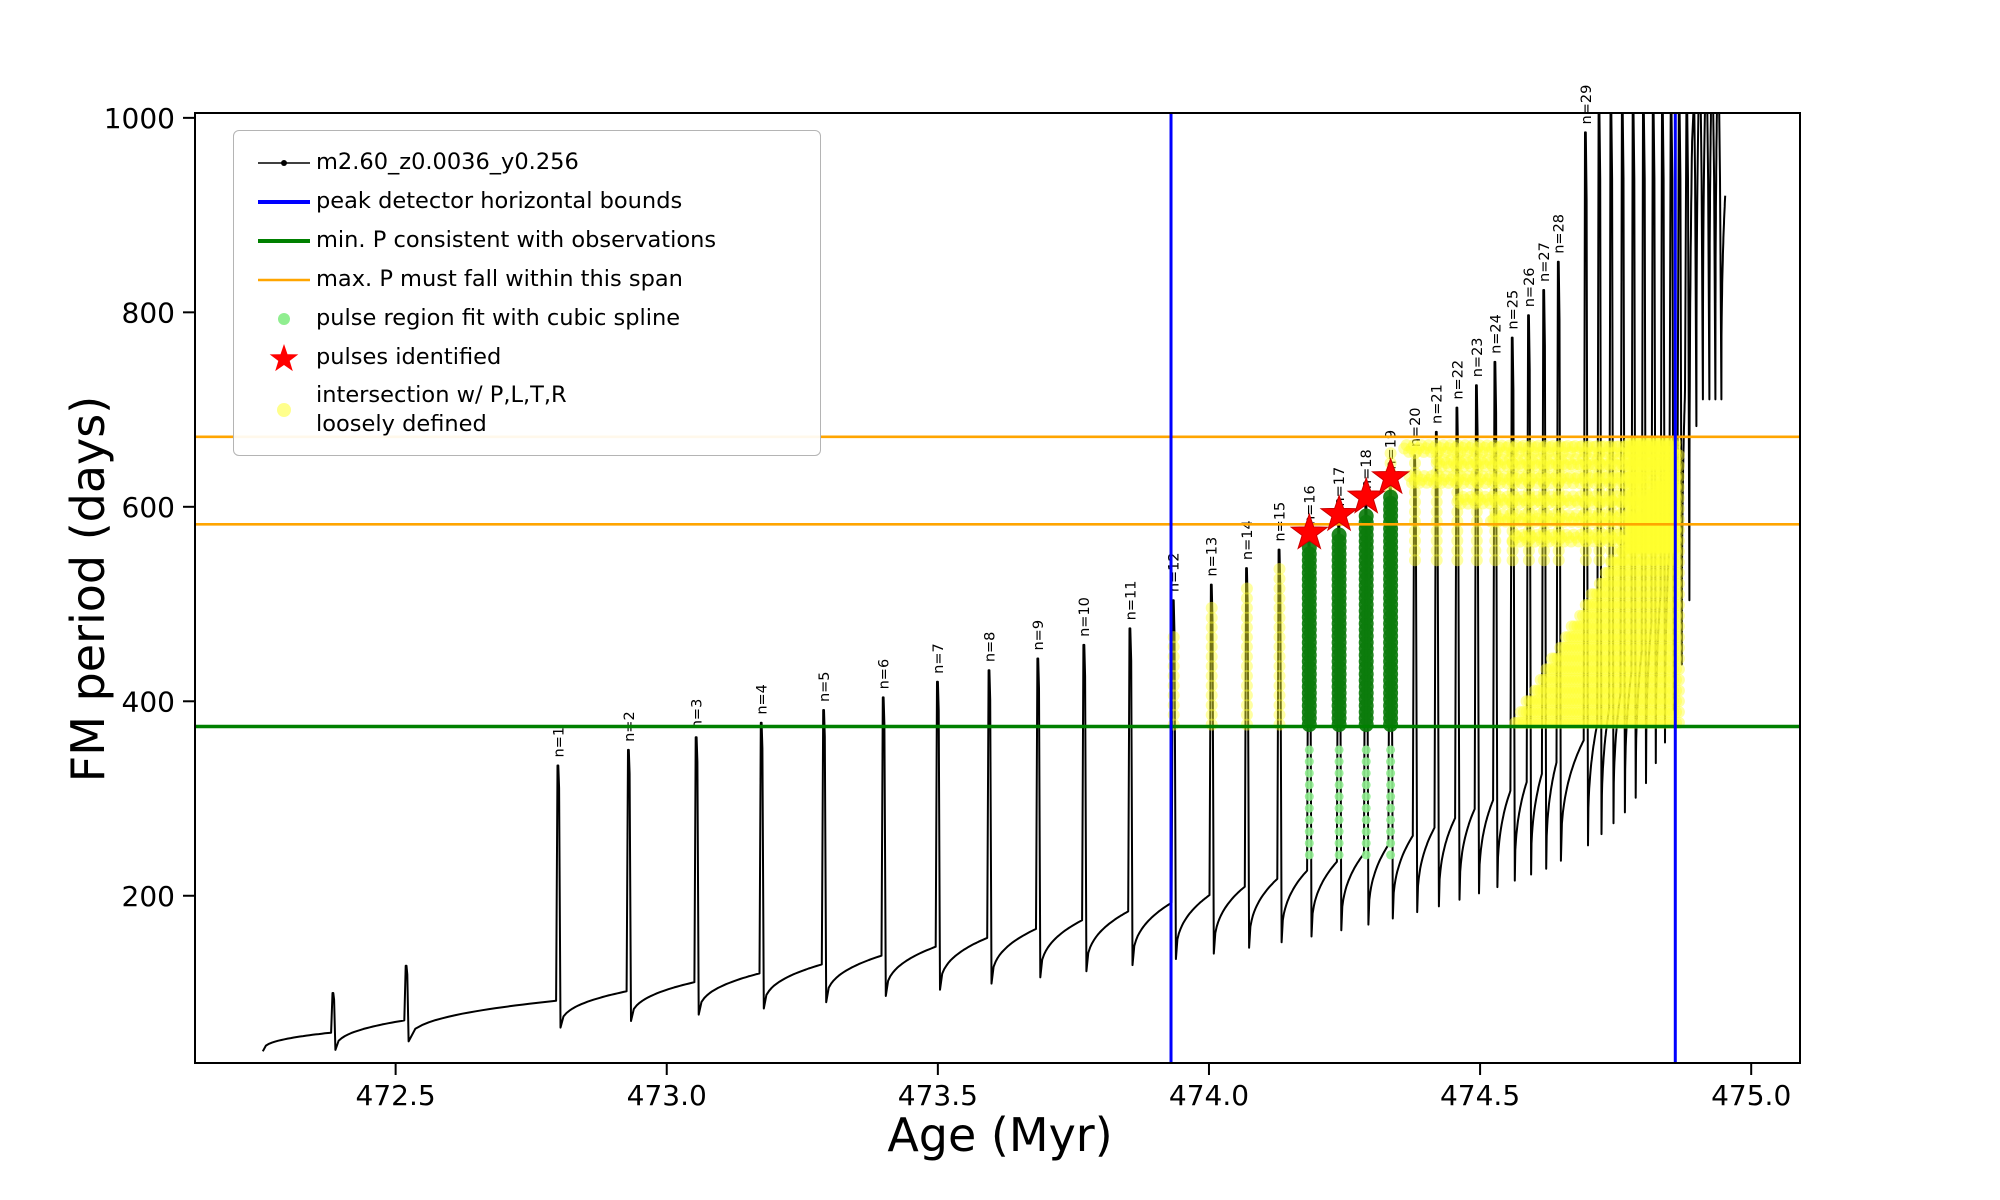 Image resolution: width=2000 pixels, height=1200 pixels. Describe the element at coordinates (88, 589) in the screenshot. I see `y-axis-label: FM period (days)` at that location.